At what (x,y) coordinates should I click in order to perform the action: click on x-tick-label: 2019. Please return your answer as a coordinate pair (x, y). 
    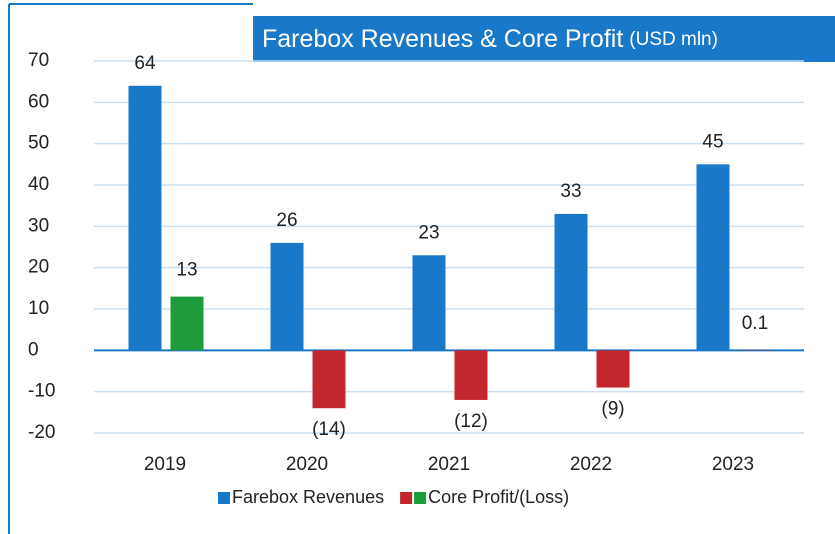
    Looking at the image, I should click on (165, 464).